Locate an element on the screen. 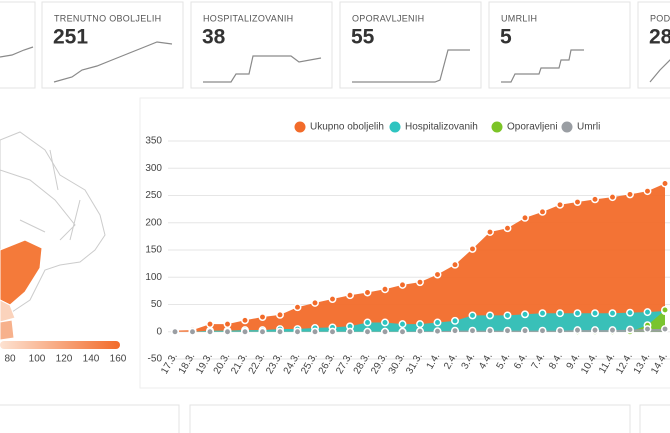  map is located at coordinates (60, 240).